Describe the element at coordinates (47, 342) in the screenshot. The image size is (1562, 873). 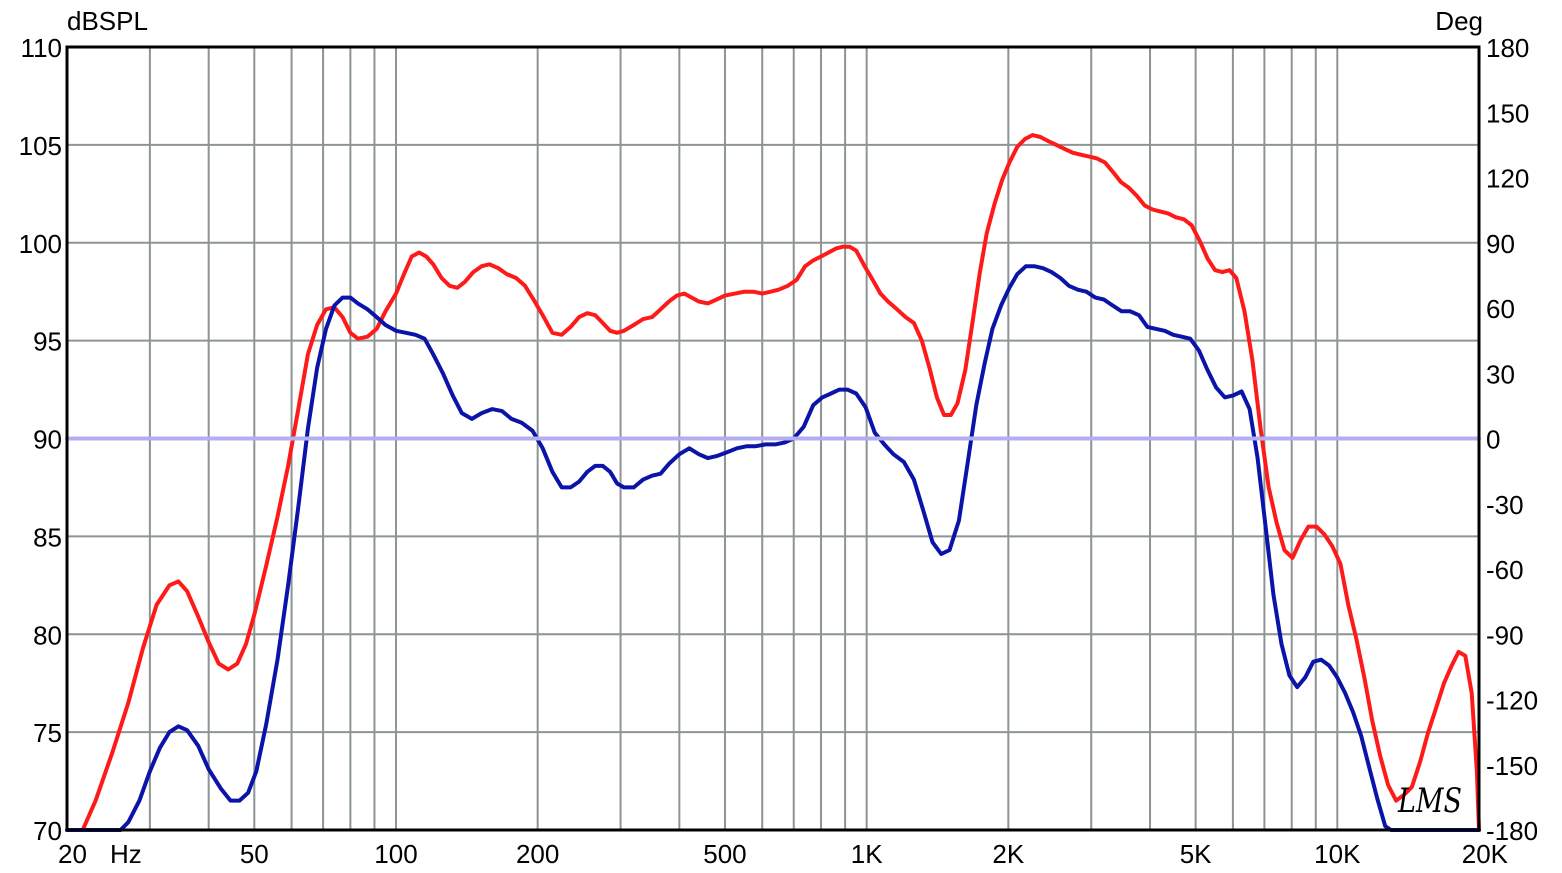
I see `y-tick-left: 95` at that location.